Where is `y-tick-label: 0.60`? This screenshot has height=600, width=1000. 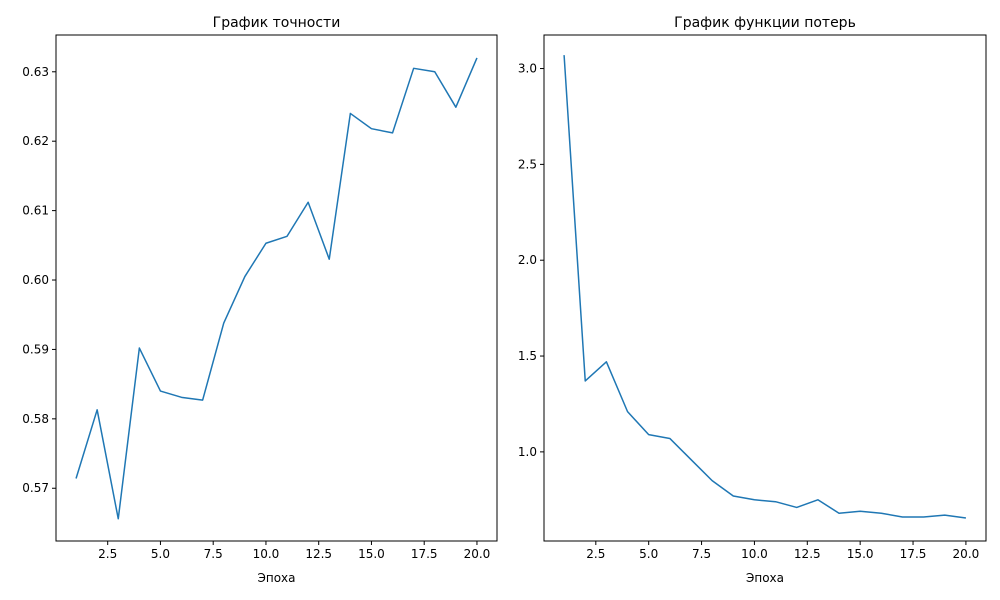
y-tick-label: 0.60 is located at coordinates (35, 280).